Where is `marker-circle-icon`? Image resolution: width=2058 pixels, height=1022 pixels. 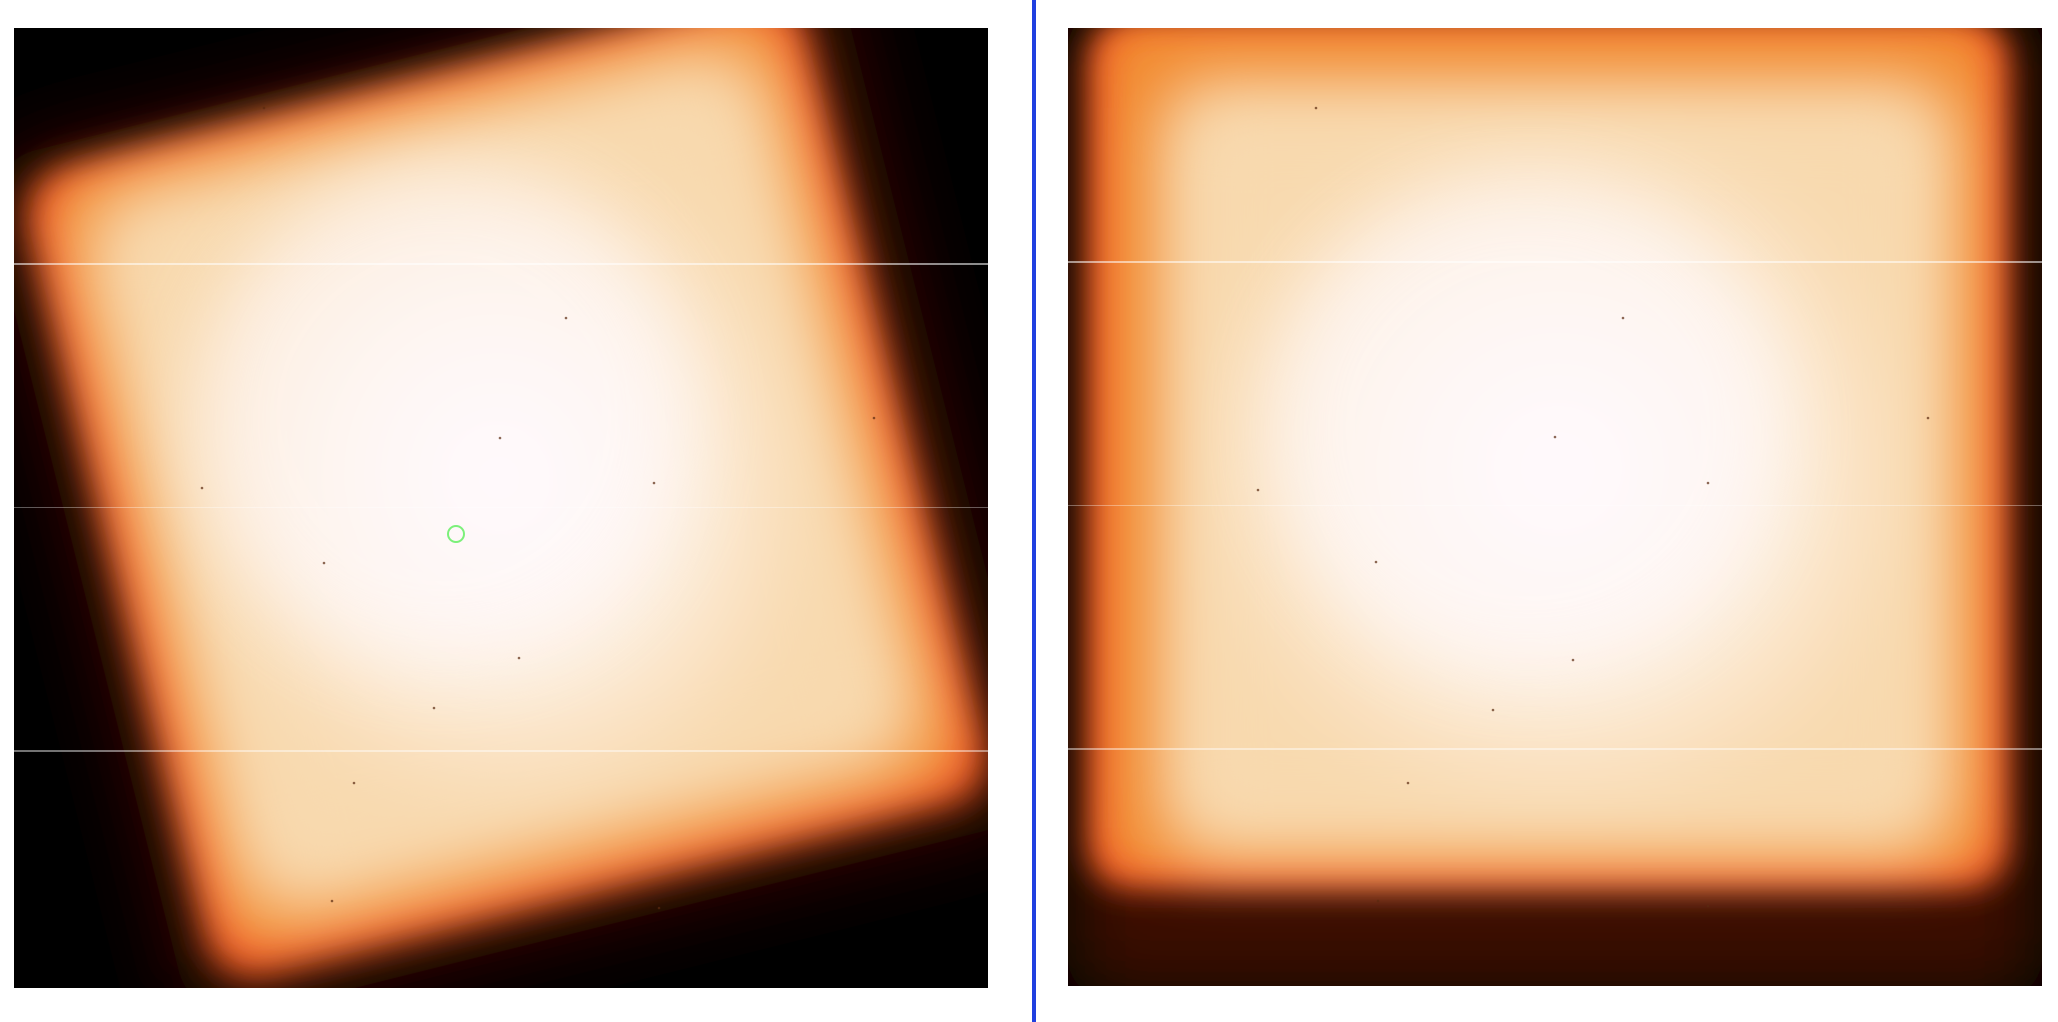 marker-circle-icon is located at coordinates (456, 534).